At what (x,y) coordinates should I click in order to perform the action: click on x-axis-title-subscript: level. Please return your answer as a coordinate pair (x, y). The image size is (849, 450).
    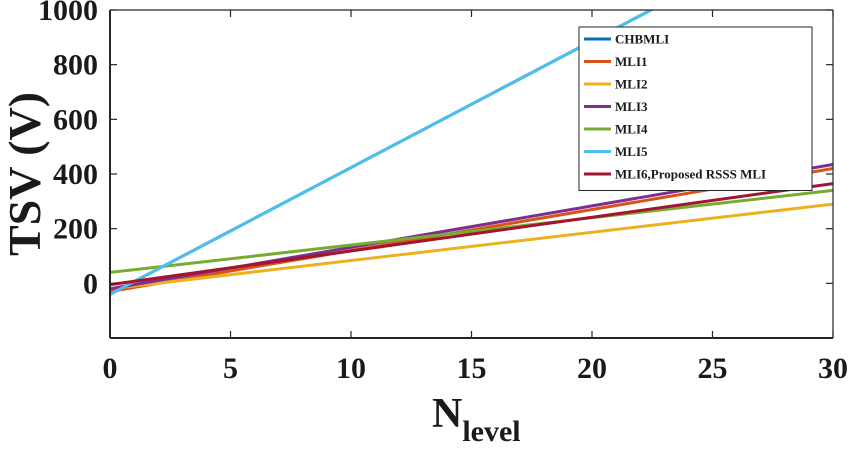
    Looking at the image, I should click on (491, 431).